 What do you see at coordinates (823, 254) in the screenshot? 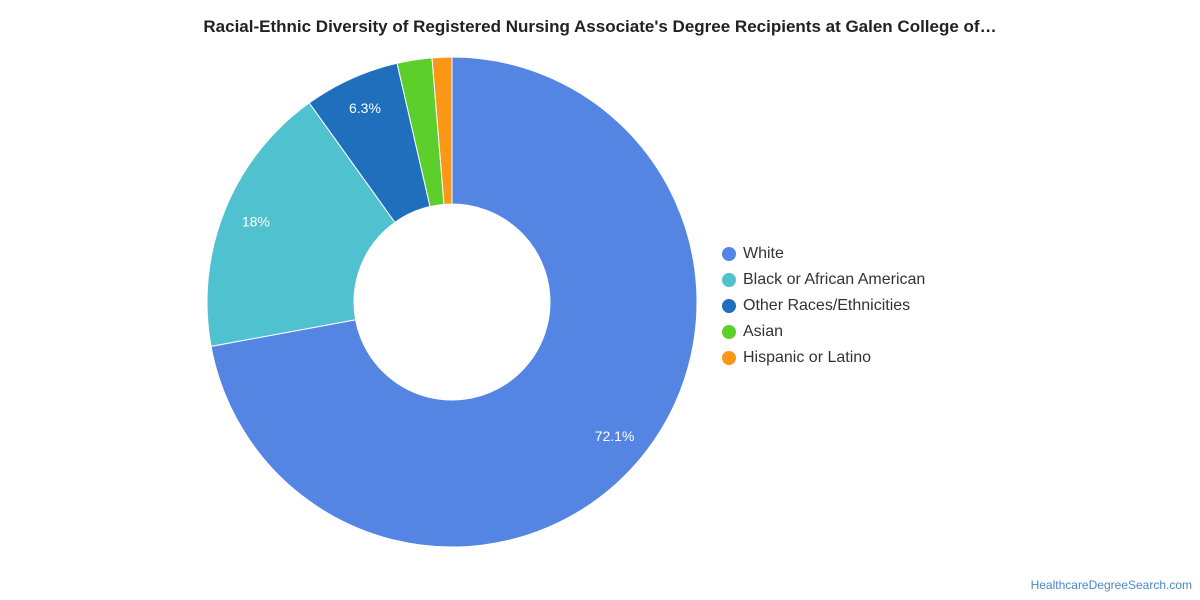
I see `legend-item-white: White` at bounding box center [823, 254].